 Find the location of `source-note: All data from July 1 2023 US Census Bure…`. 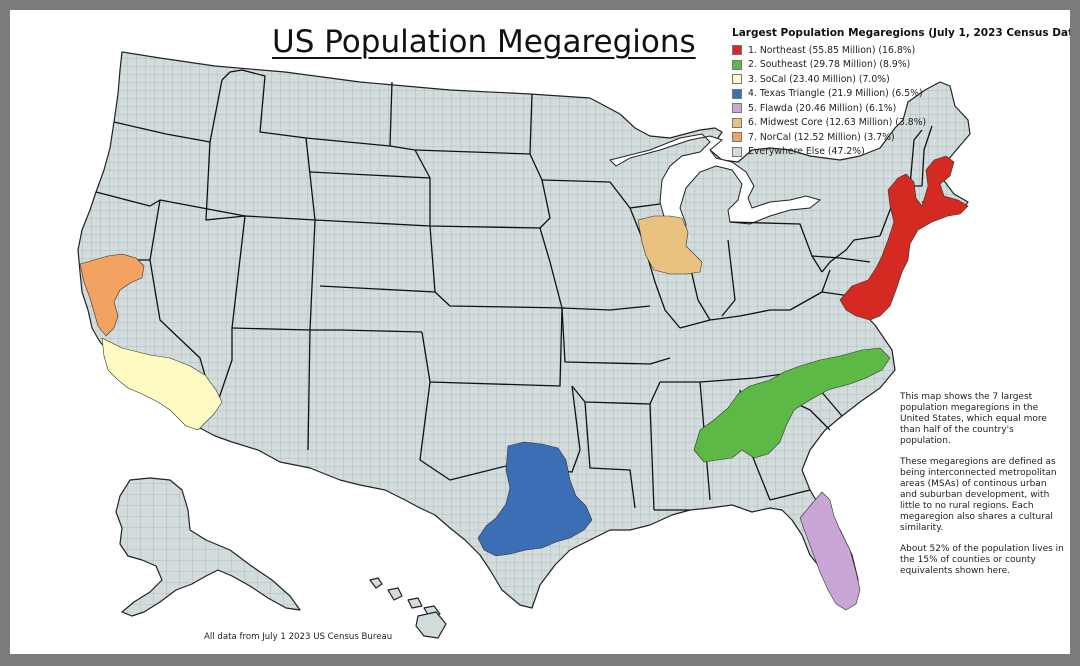

source-note: All data from July 1 2023 US Census Bure… is located at coordinates (298, 637).